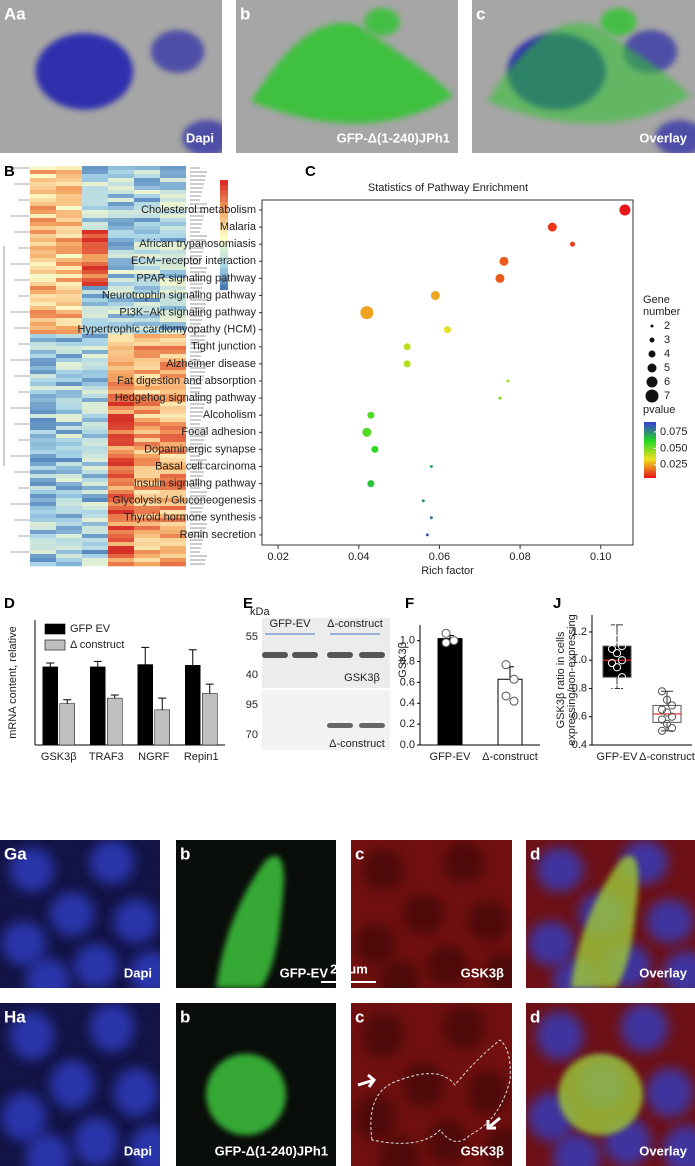 This screenshot has height=1166, width=695. What do you see at coordinates (138, 1150) in the screenshot?
I see `panel-caption: Dapi` at bounding box center [138, 1150].